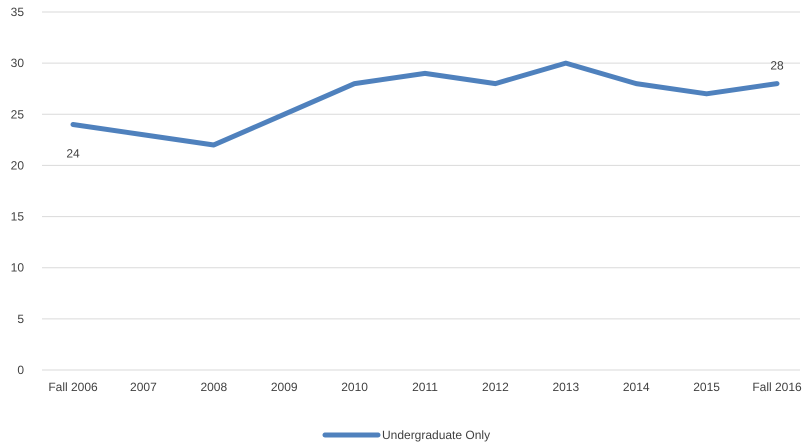 The width and height of the screenshot is (809, 448). I want to click on x-tick-label: 2011, so click(425, 387).